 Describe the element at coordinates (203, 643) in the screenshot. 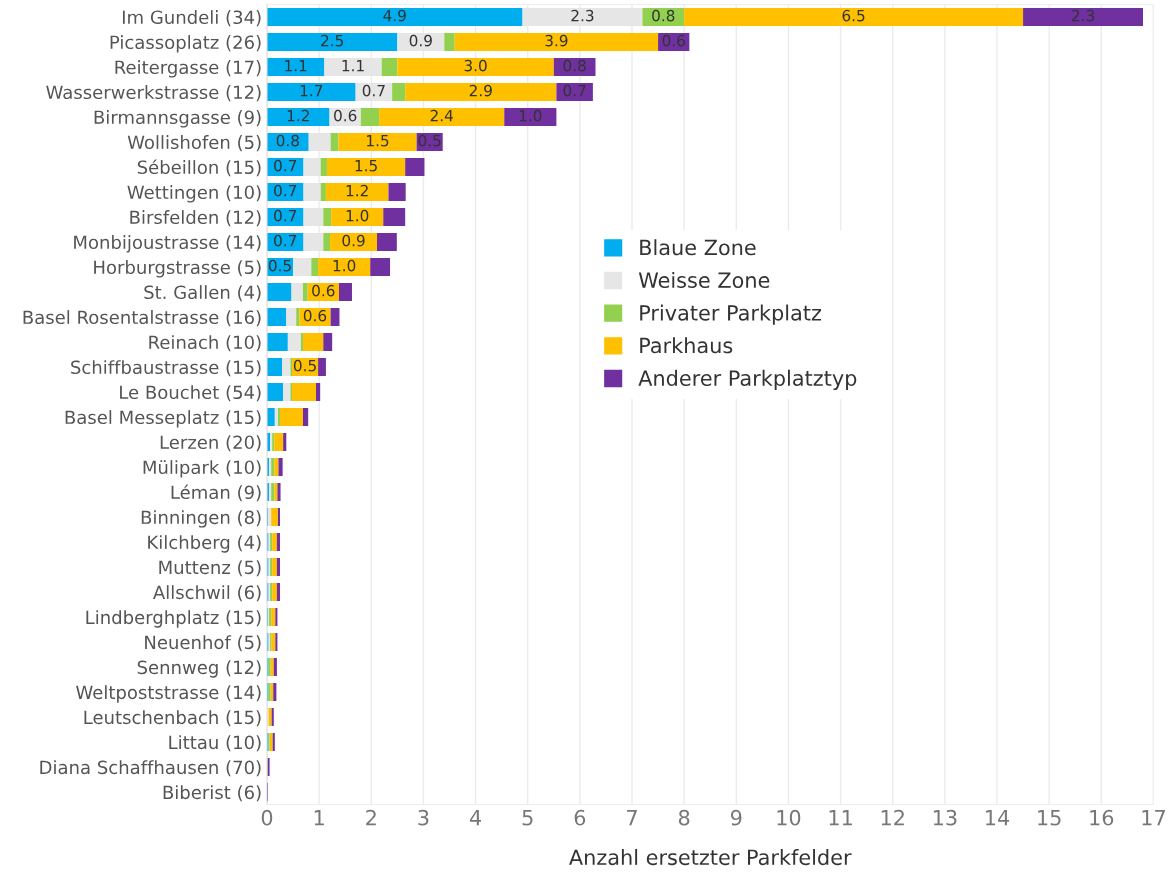

I see `y-tick-label: Neuenhof (5)` at that location.